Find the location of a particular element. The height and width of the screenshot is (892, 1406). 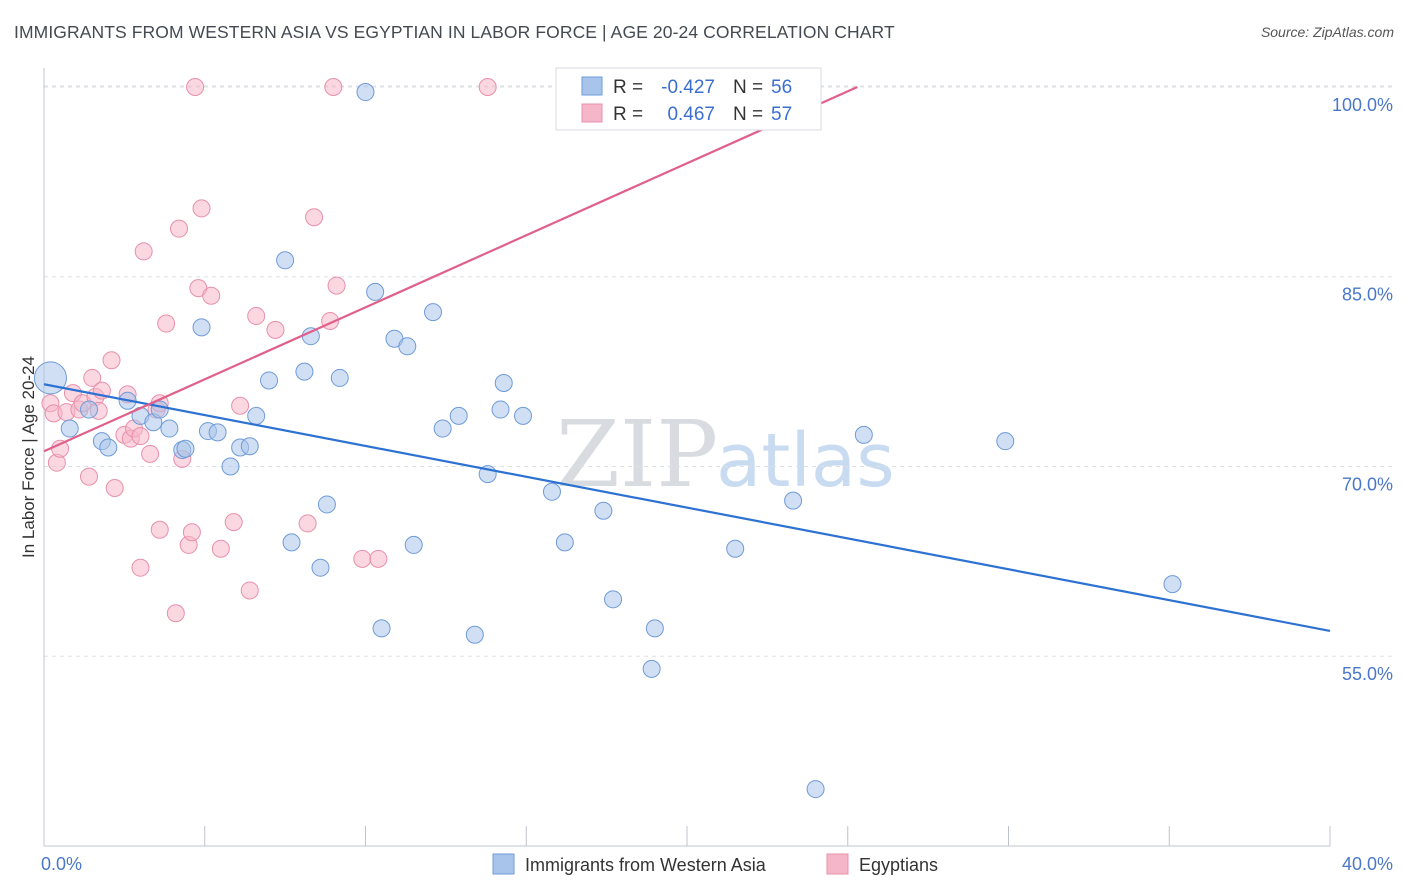

legend-r-label-western-asia: R = is located at coordinates (628, 87).